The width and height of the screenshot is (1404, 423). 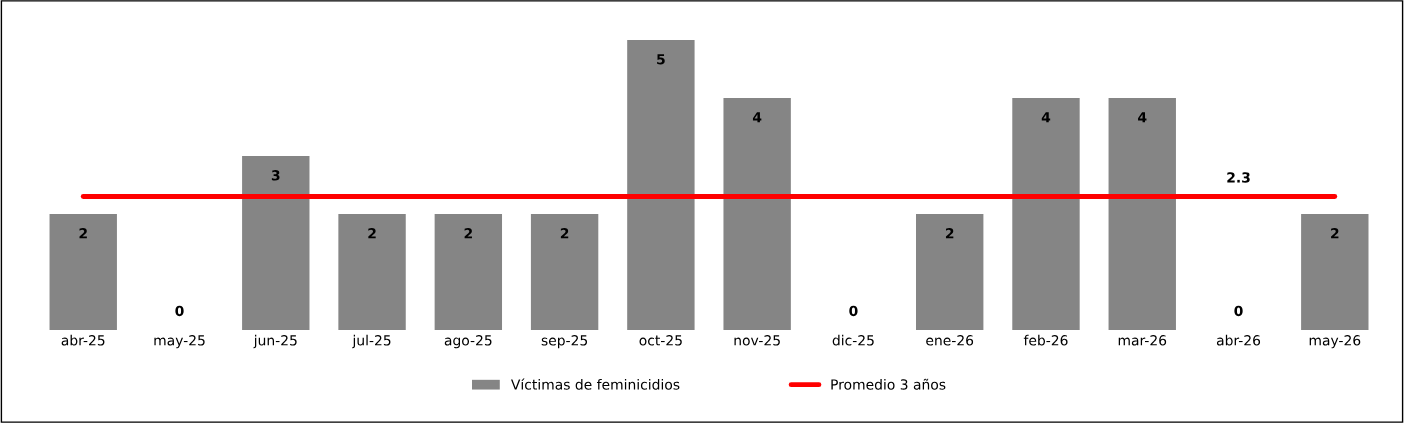 What do you see at coordinates (179, 342) in the screenshot?
I see `x-tick-label: may-25` at bounding box center [179, 342].